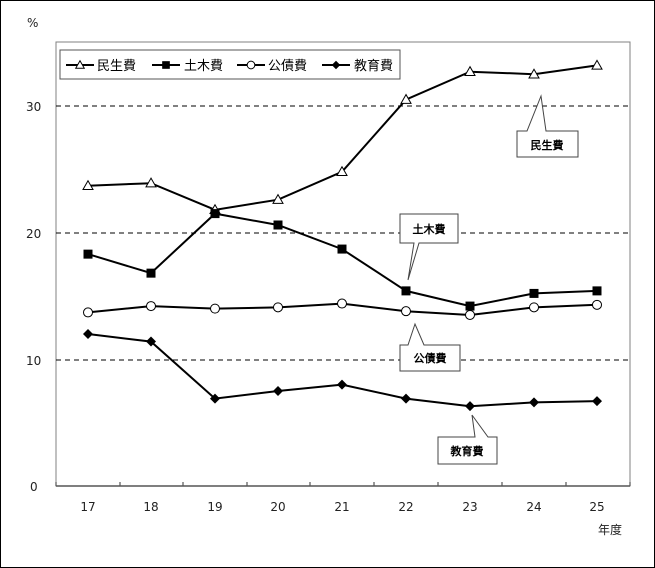 The image size is (655, 568). What do you see at coordinates (343, 484) in the screenshot?
I see `x-axis-ticks` at bounding box center [343, 484].